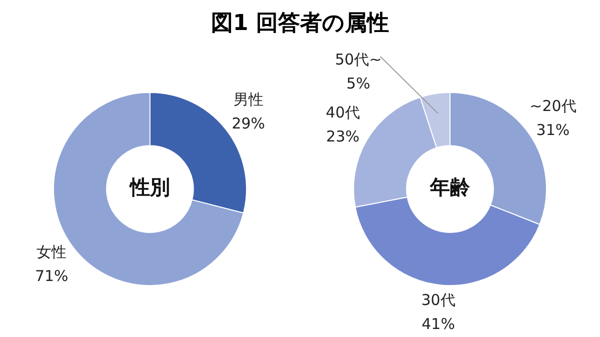 Image resolution: width=600 pixels, height=337 pixels. What do you see at coordinates (300, 24) in the screenshot?
I see `chart-title: 図1 回答者の属性` at bounding box center [300, 24].